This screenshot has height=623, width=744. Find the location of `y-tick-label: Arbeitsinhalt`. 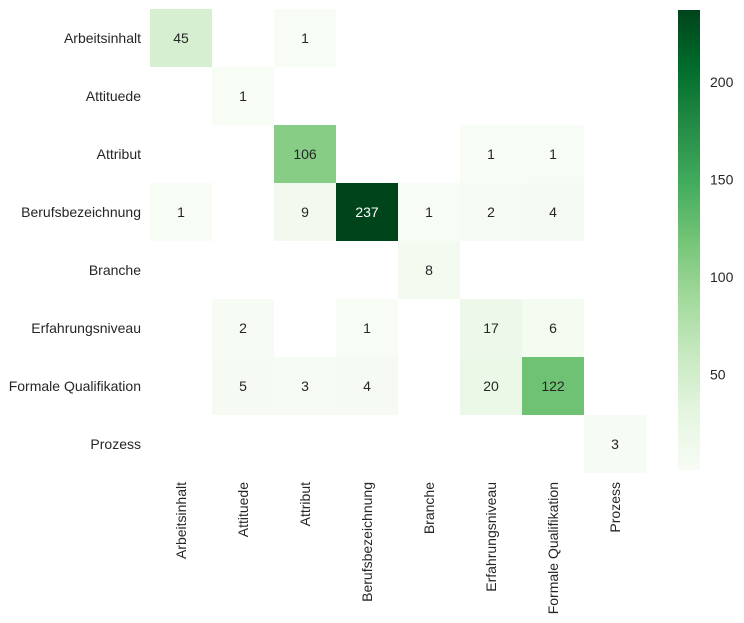

y-tick-label: Arbeitsinhalt is located at coordinates (102, 38).